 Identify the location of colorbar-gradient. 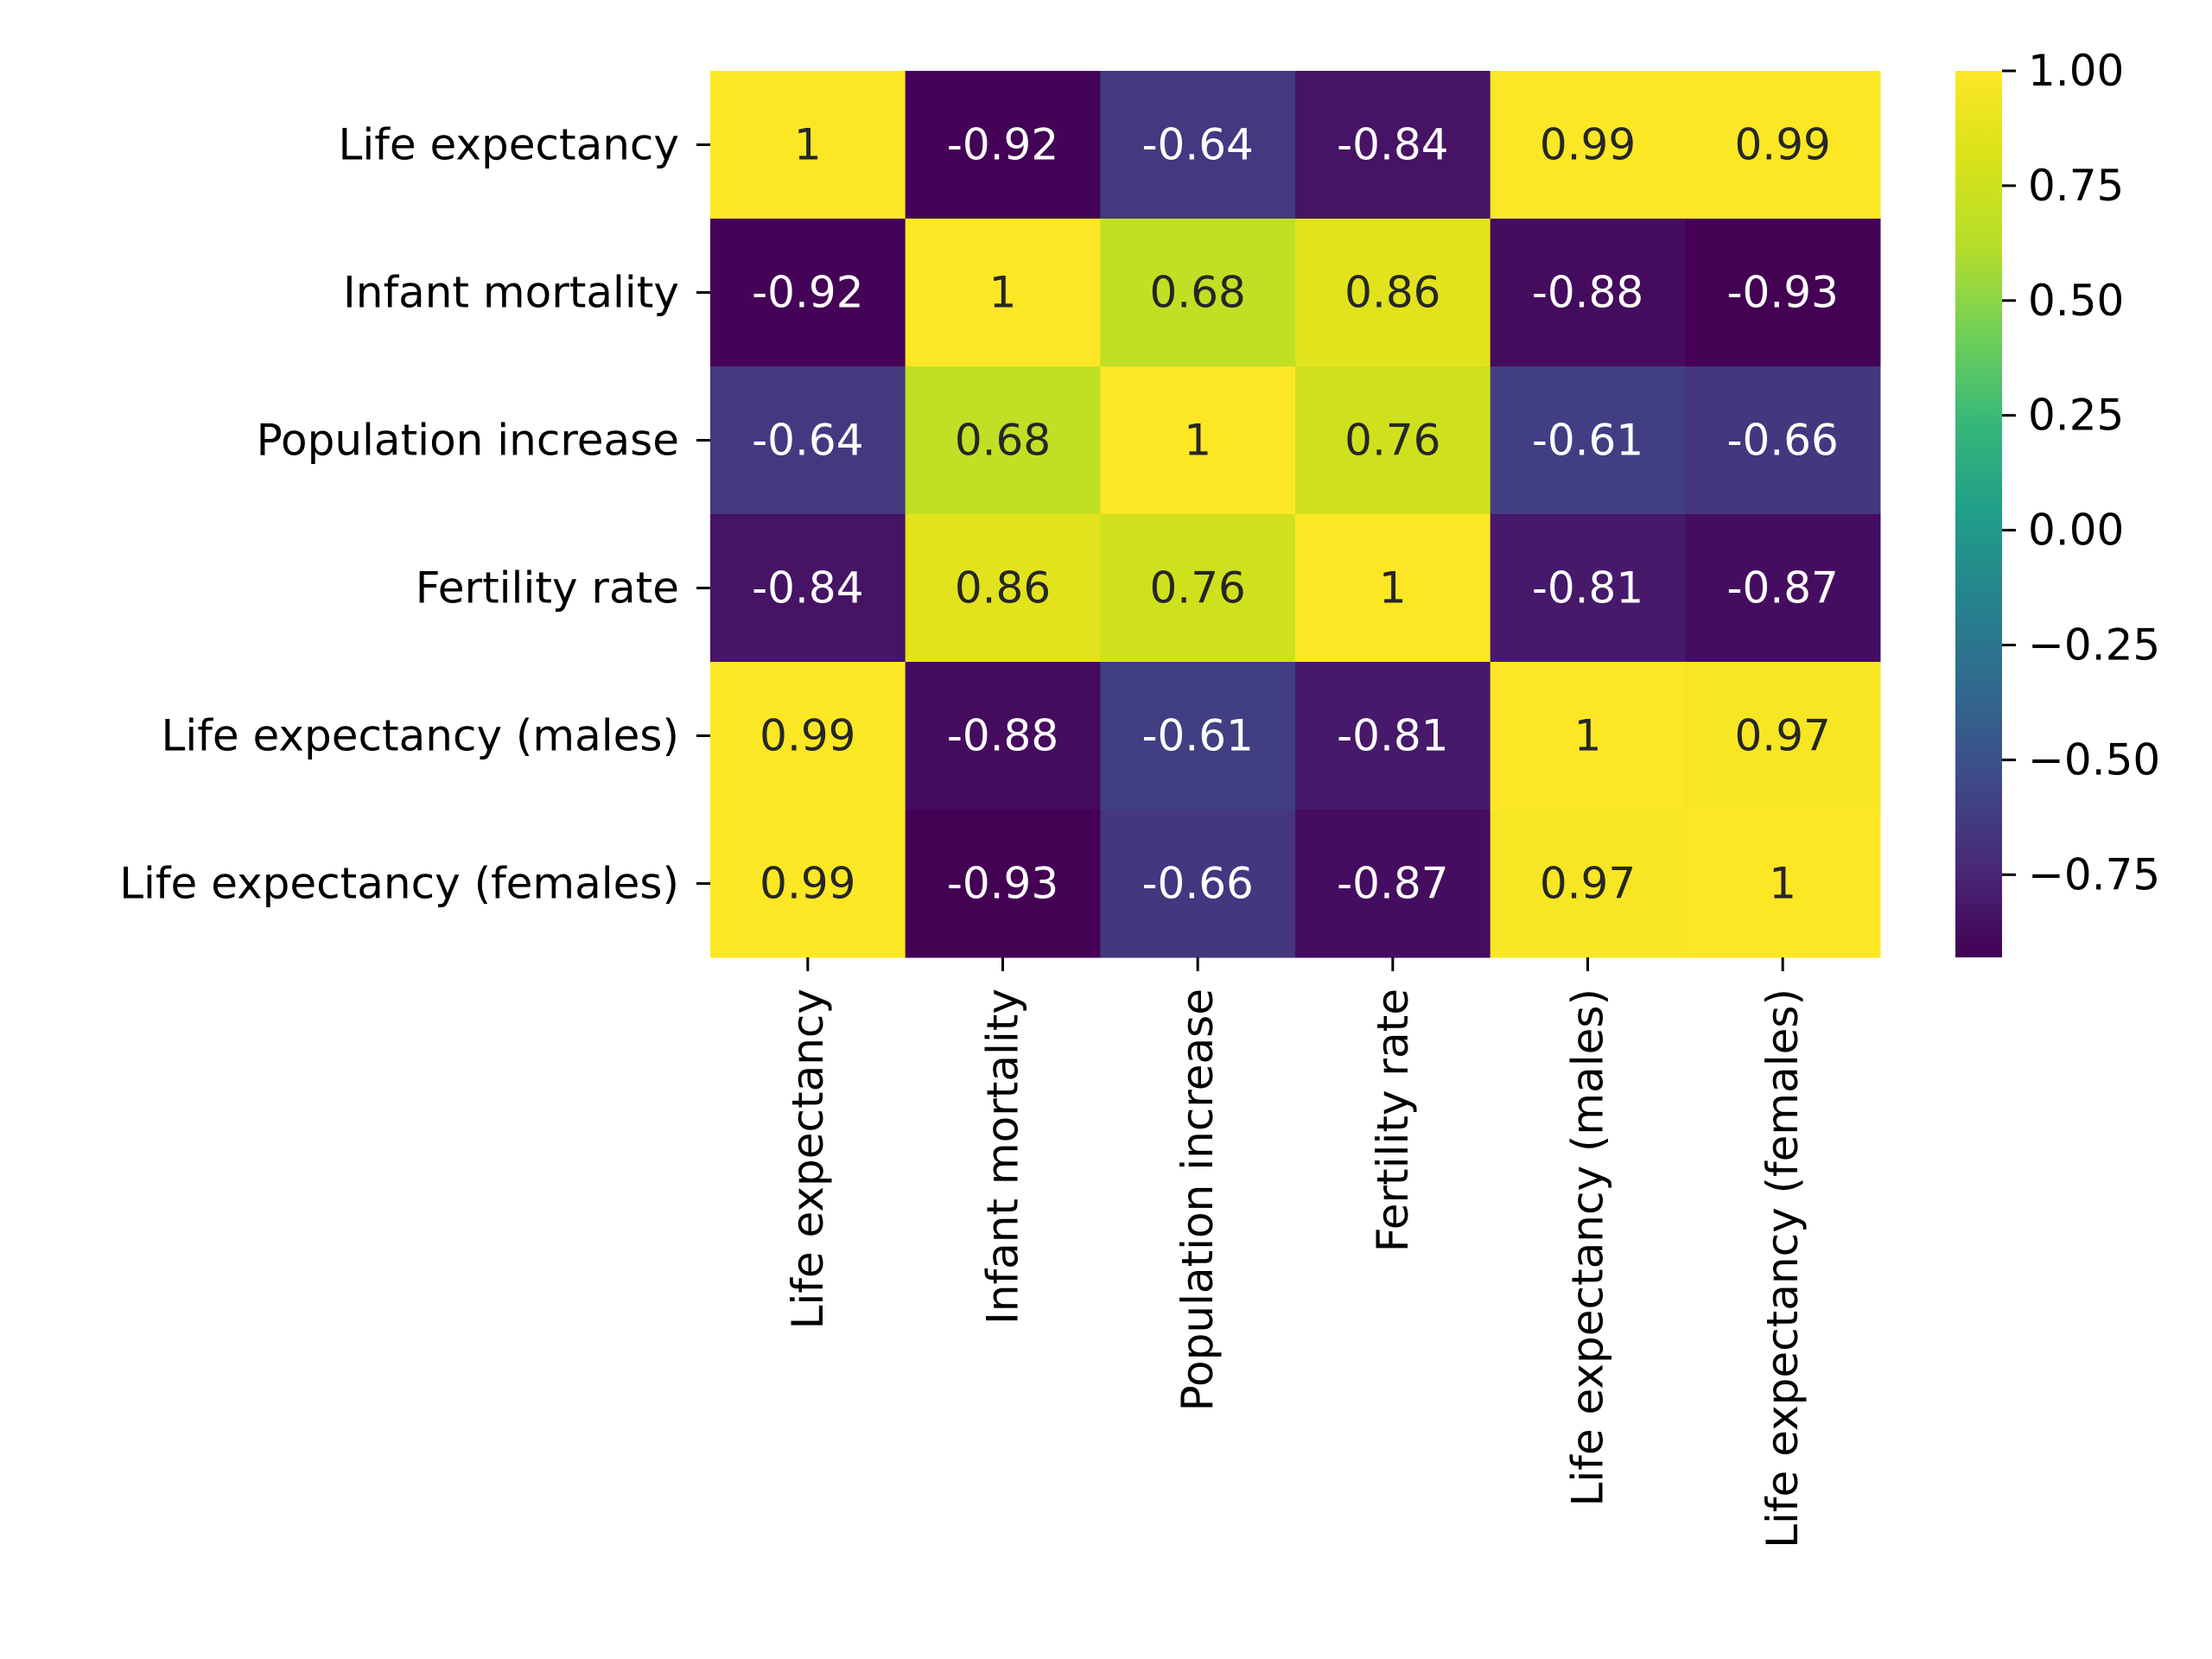
(1978, 514).